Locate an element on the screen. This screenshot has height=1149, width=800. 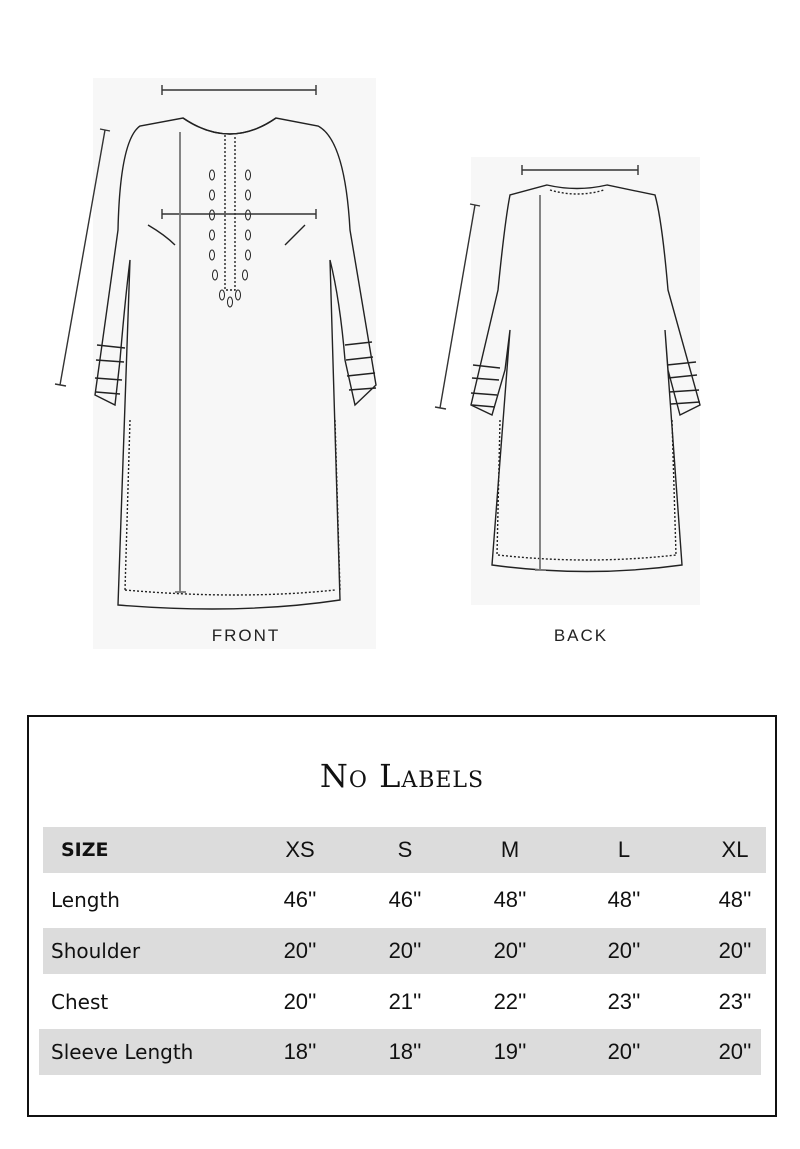
back-caption: BACK is located at coordinates (581, 635).